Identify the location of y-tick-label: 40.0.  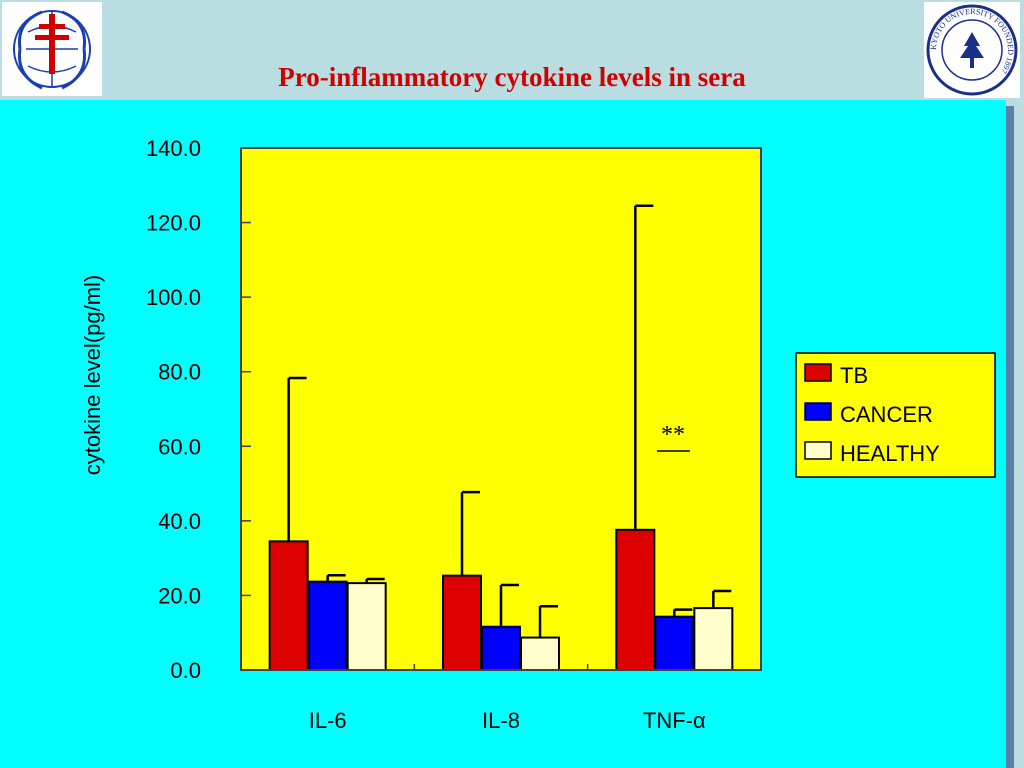
(179, 521).